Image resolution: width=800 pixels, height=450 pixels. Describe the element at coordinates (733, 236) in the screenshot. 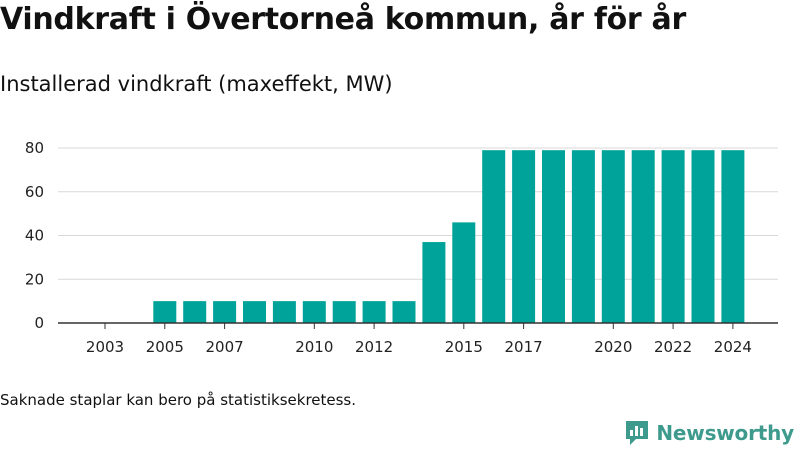

I see `bar-2024` at that location.